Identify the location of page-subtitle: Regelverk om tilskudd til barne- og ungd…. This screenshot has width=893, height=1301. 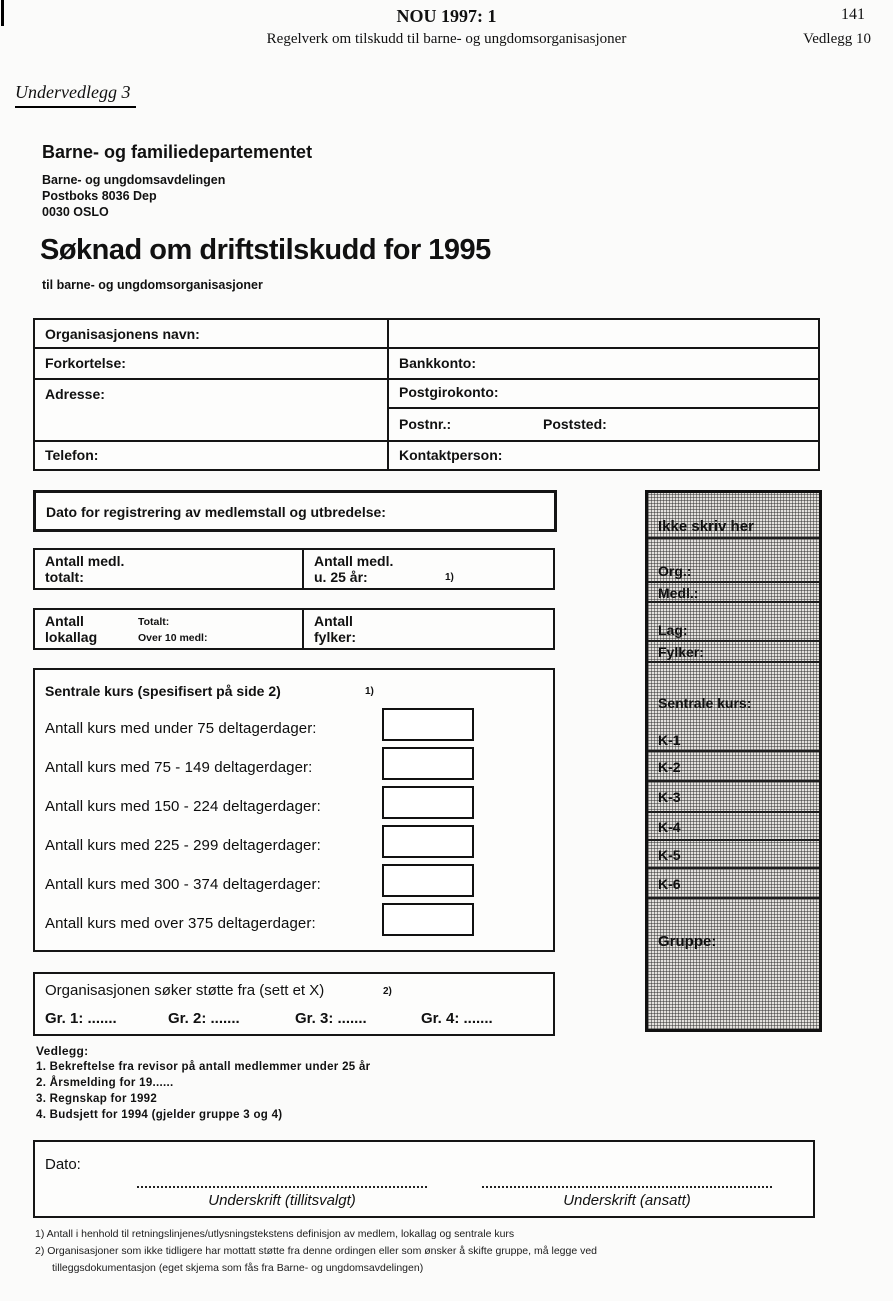
(446, 39).